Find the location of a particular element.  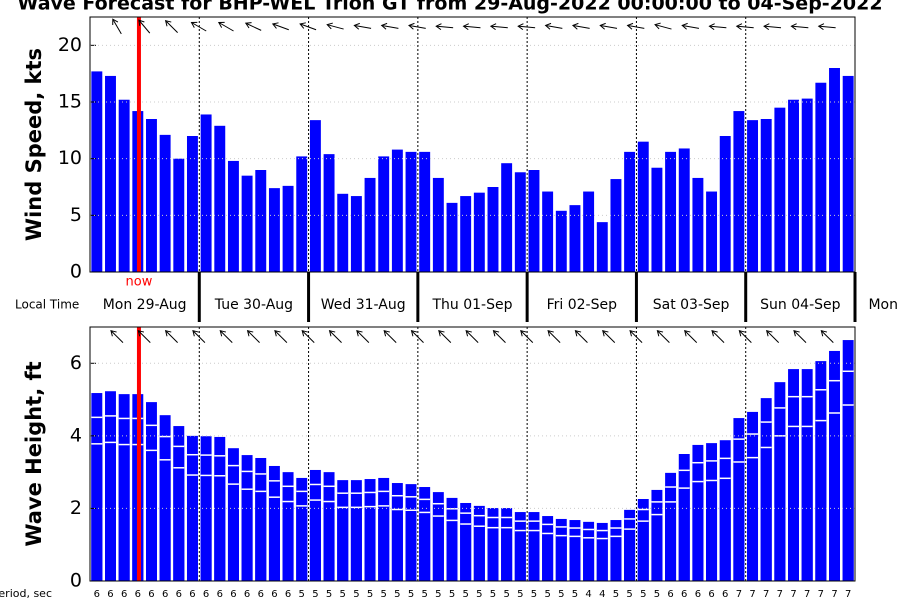

day-label: Tue 30-Aug is located at coordinates (253, 305).